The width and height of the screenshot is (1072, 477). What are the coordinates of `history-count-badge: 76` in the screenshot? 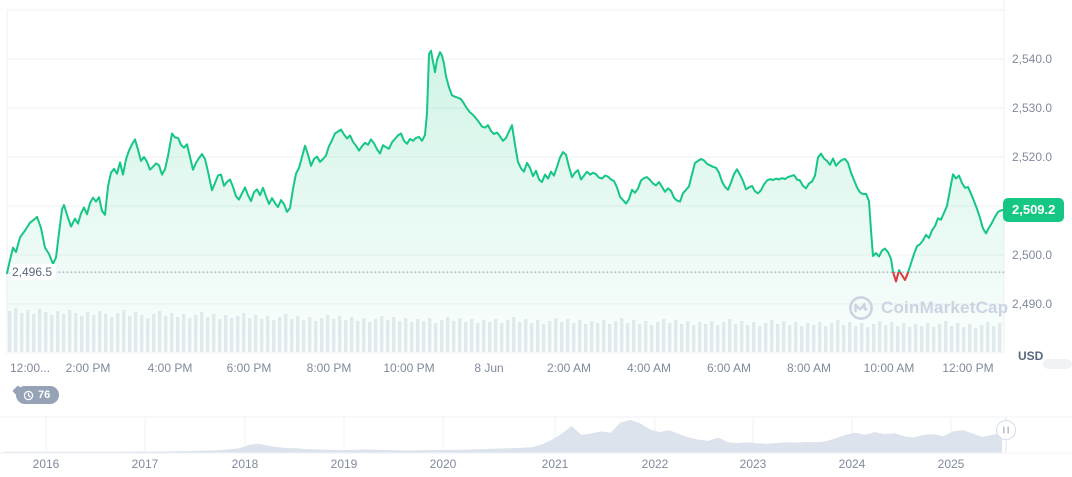 It's located at (38, 395).